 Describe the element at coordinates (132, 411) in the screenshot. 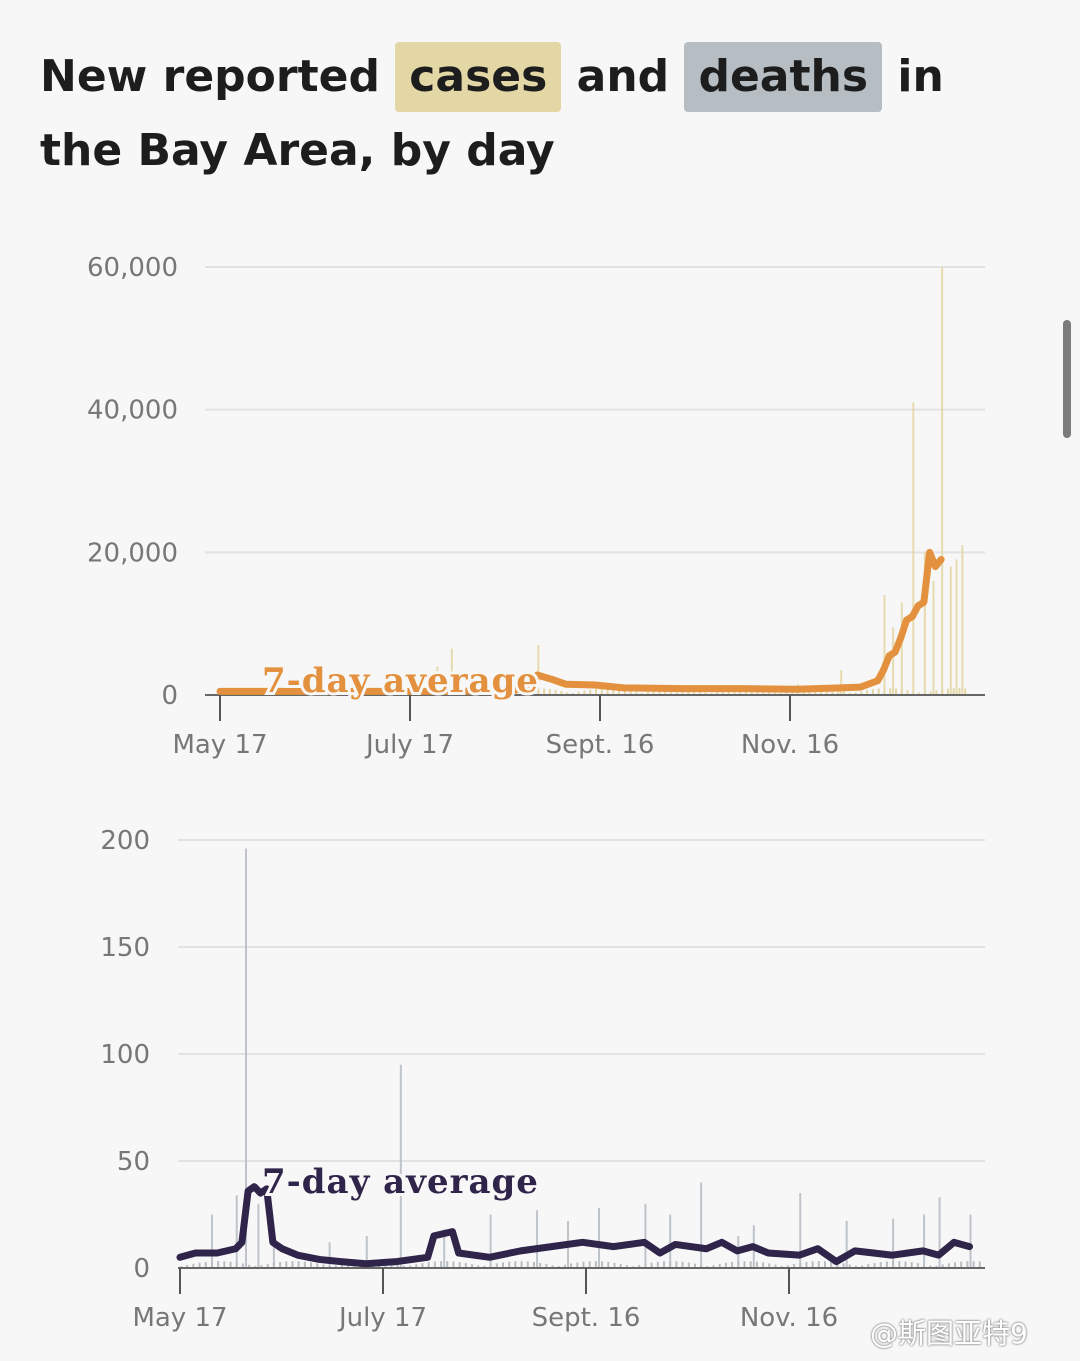

I see `y-tick-label: 40,000` at that location.